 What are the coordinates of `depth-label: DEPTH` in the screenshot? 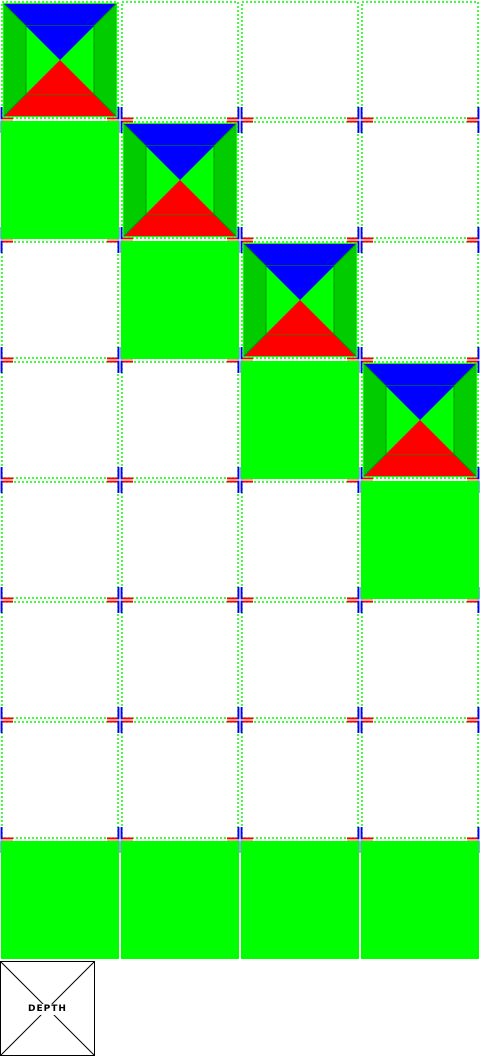 It's located at (47, 1009).